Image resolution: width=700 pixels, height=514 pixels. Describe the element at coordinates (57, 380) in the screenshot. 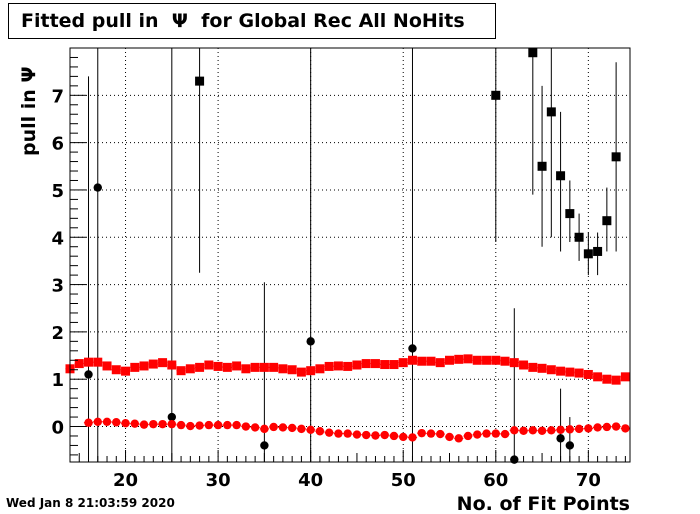

I see `y-tick-label: 1` at that location.